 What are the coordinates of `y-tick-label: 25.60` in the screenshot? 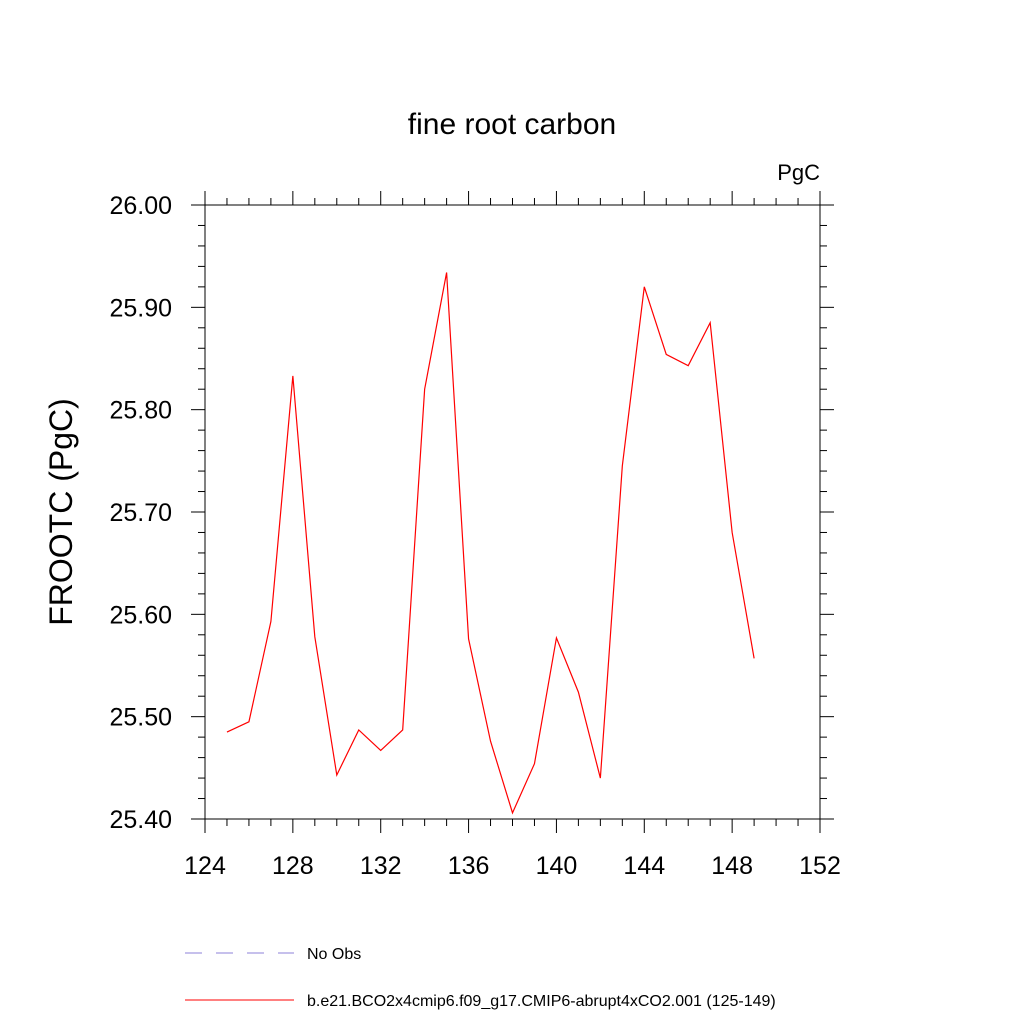 It's located at (140, 615).